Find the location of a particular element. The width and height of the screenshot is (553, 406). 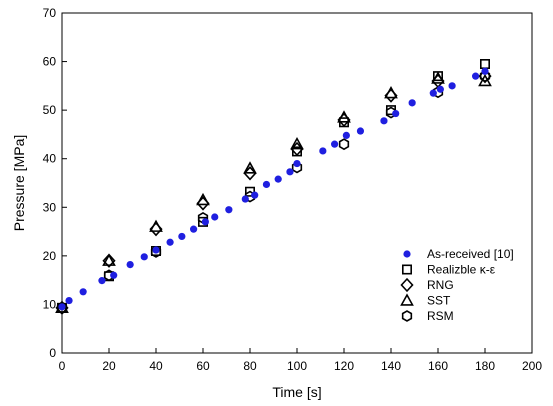

x-tick-label: 120 is located at coordinates (344, 366).